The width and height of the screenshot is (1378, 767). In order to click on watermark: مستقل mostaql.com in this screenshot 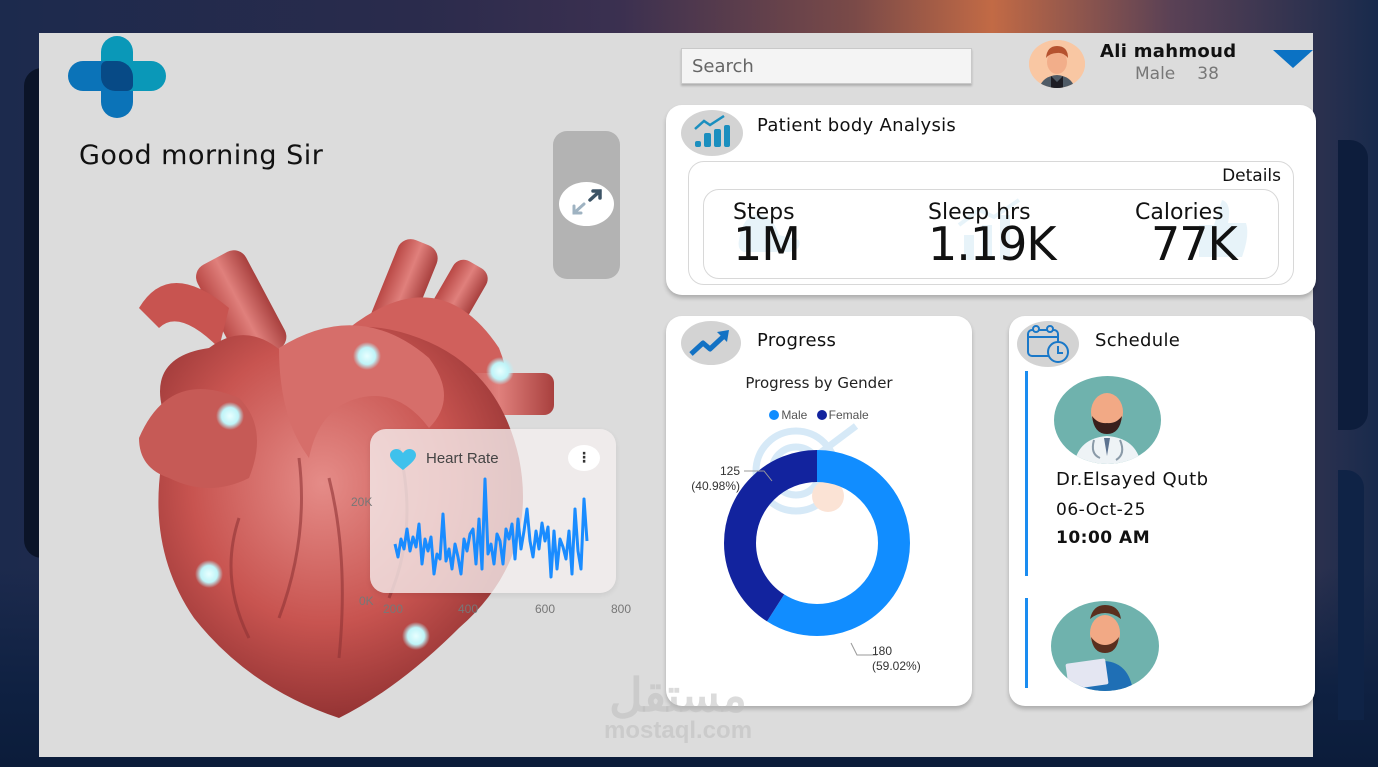, I will do `click(678, 706)`.